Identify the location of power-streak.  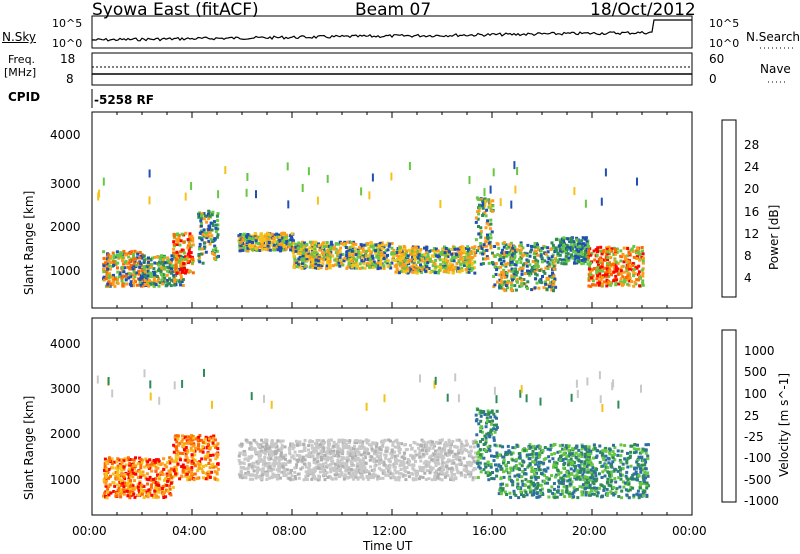
(574, 191).